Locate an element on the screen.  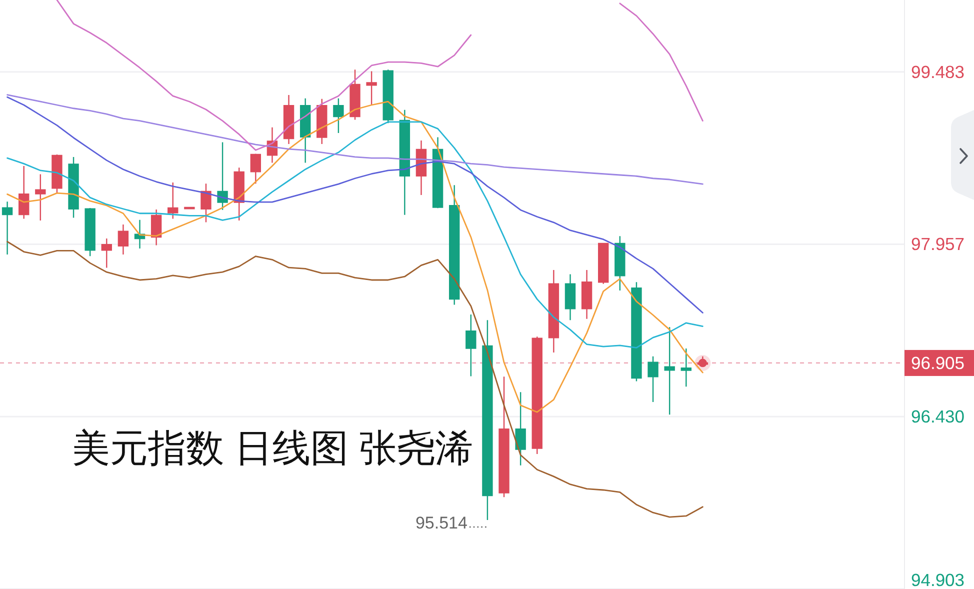
y-tick-label: 94.903 is located at coordinates (938, 579).